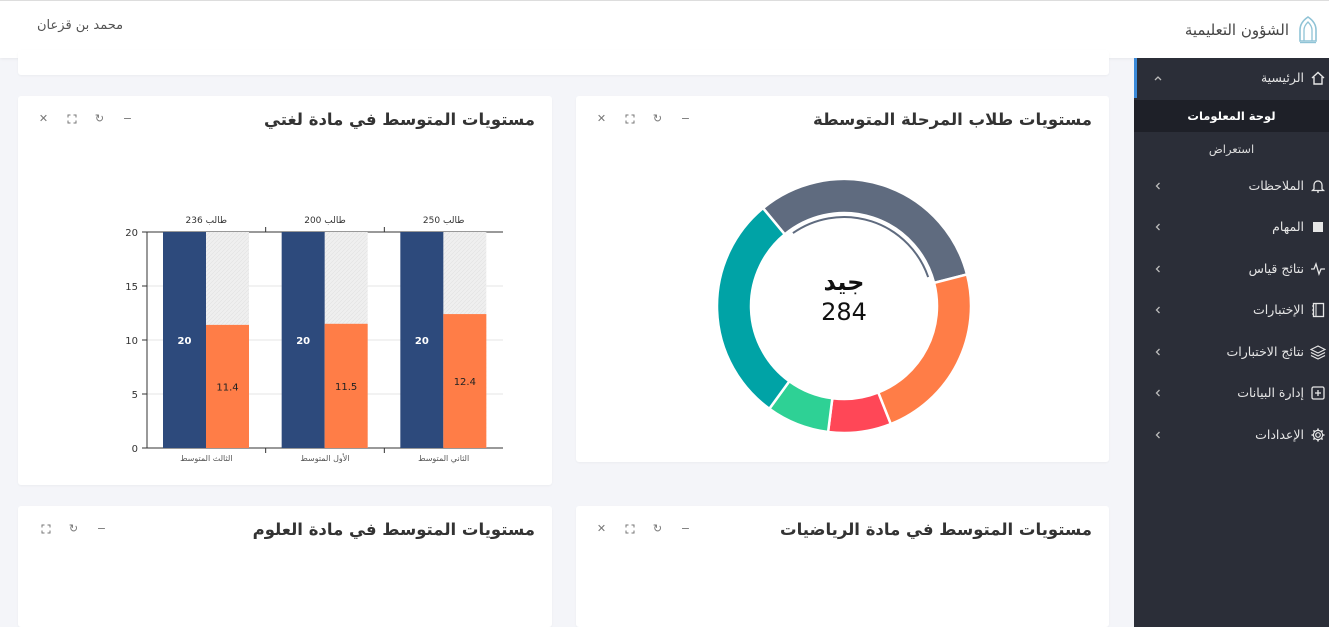  Describe the element at coordinates (1270, 392) in the screenshot. I see `sidebar-item-label: إدارة البيانات` at that location.